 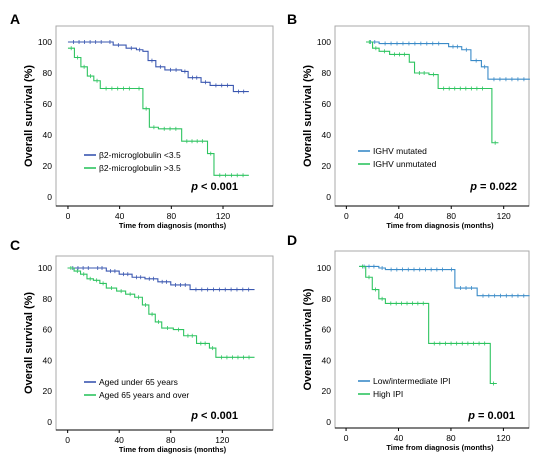 I want to click on legend-label: β2-microglobulin >3.5, so click(x=140, y=168).